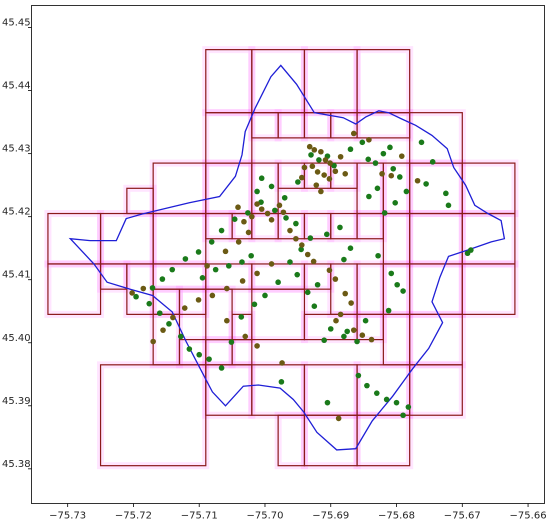 The image size is (550, 523). What do you see at coordinates (16, 464) in the screenshot?
I see `y-tick-label: 45.38` at bounding box center [16, 464].